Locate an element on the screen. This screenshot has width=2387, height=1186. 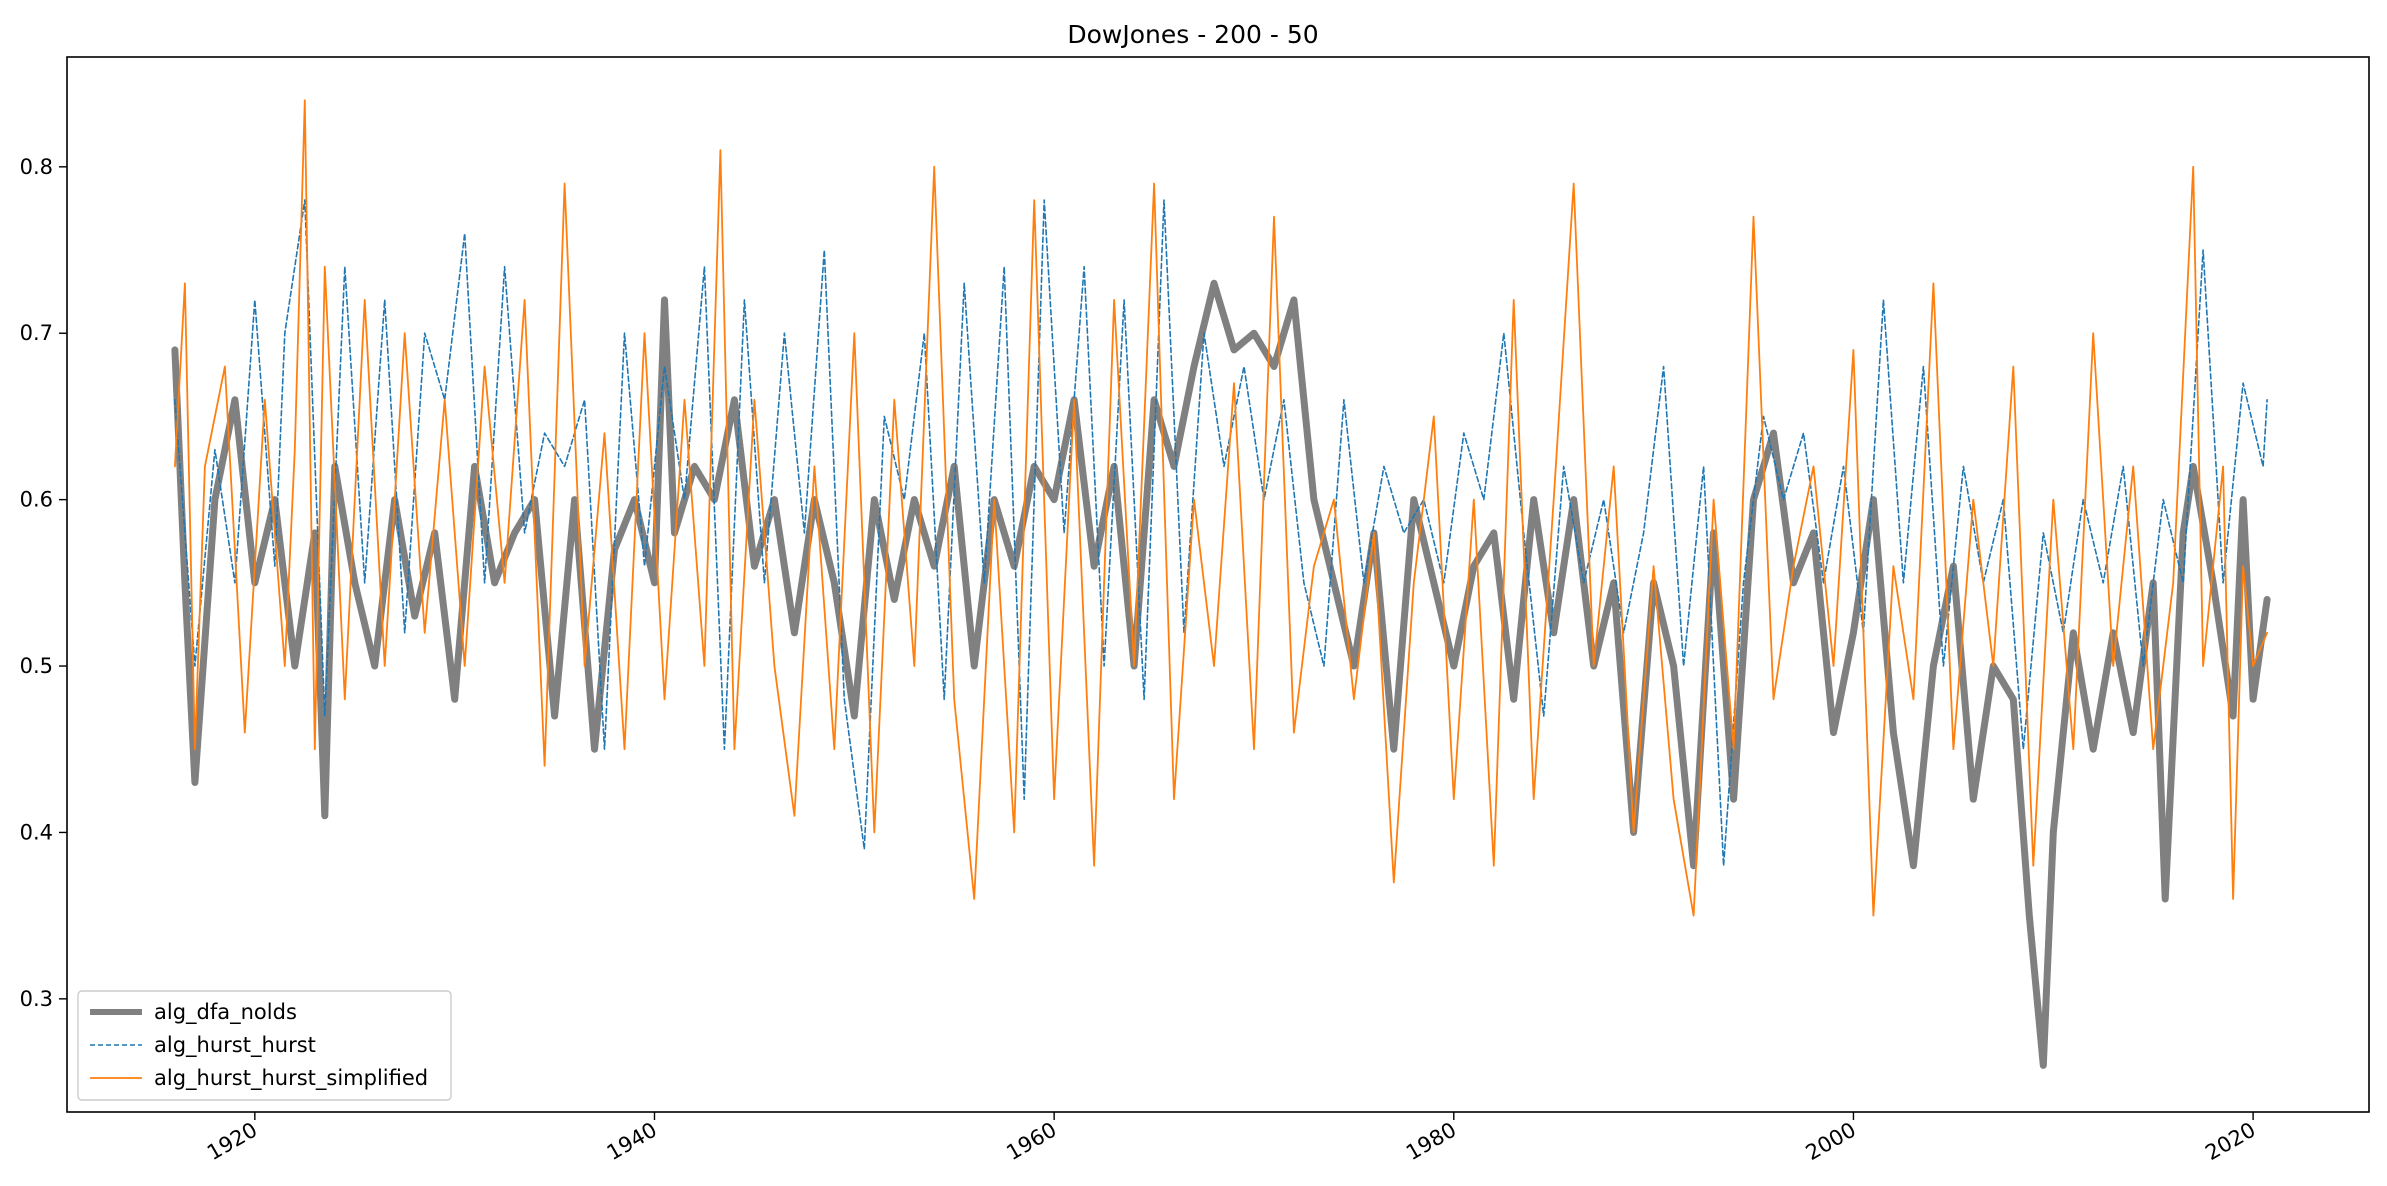
legend-label: alg_hurst_hurst_simplified is located at coordinates (291, 1078).